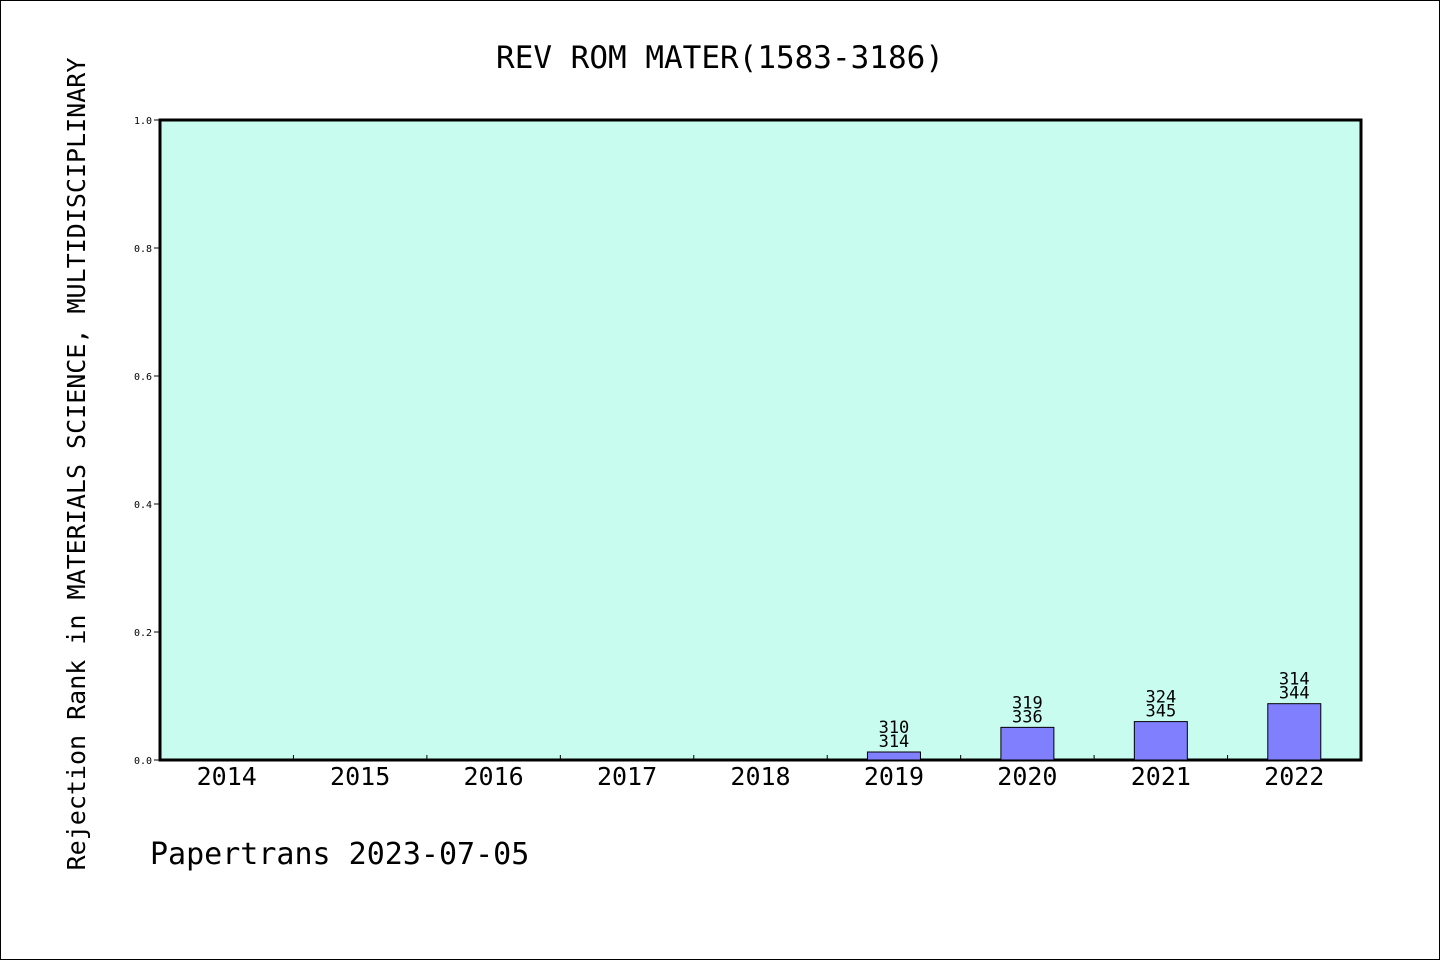 The width and height of the screenshot is (1440, 960). Describe the element at coordinates (1027, 776) in the screenshot. I see `x-tick-label: 2020` at that location.